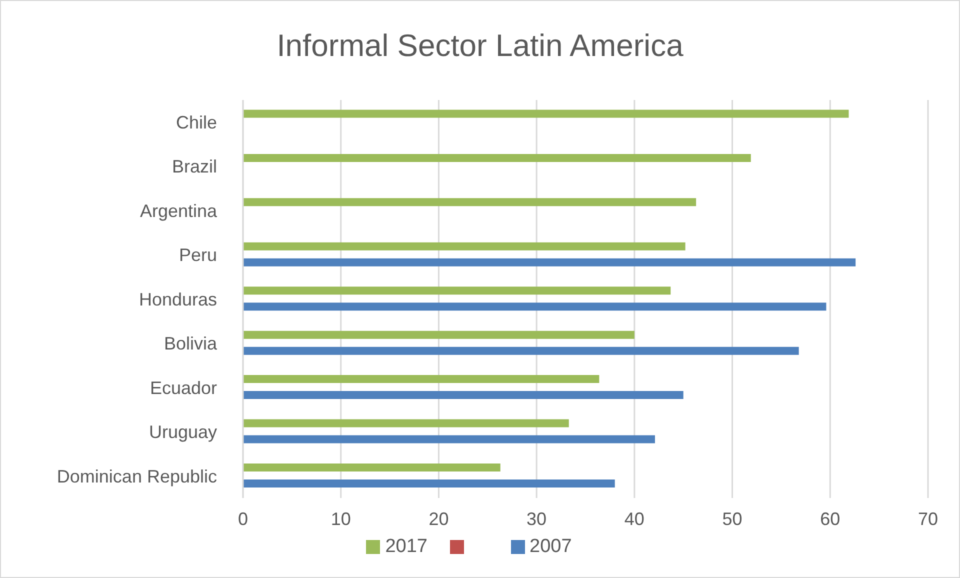  Describe the element at coordinates (136, 476) in the screenshot. I see `y-tick-label: Dominican Republic` at that location.